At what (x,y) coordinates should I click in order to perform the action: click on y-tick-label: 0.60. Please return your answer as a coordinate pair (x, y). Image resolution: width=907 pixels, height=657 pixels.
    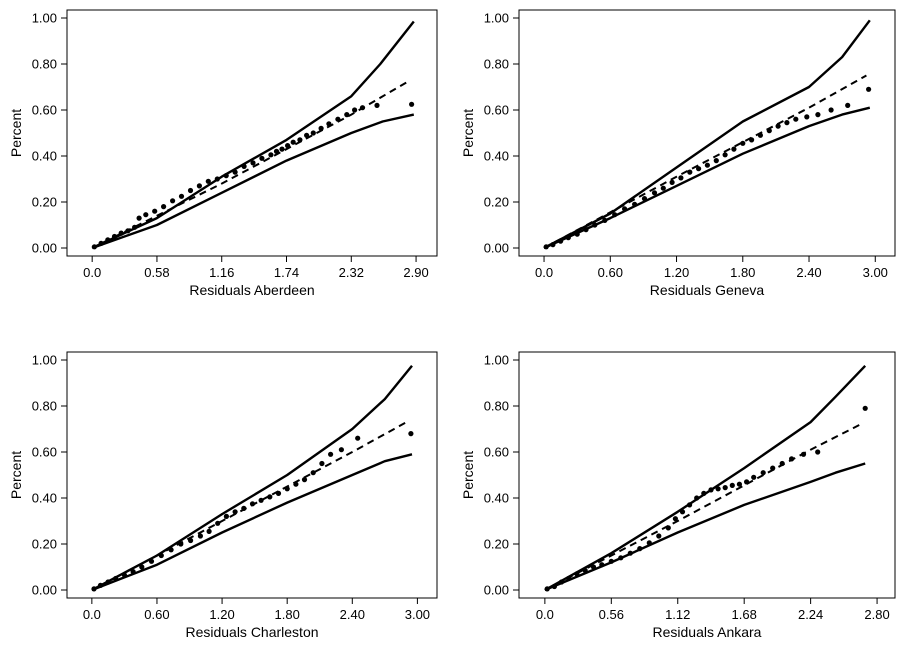
    Looking at the image, I should click on (496, 110).